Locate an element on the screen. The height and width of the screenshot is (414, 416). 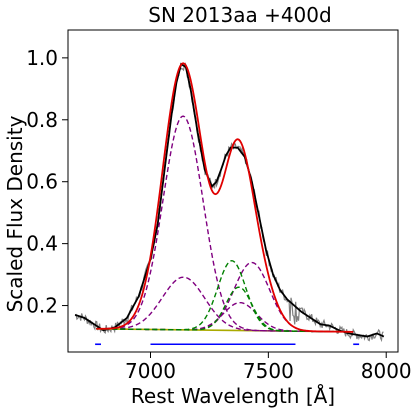
x-axis-label: Rest Wavelength [Å] is located at coordinates (233, 396).